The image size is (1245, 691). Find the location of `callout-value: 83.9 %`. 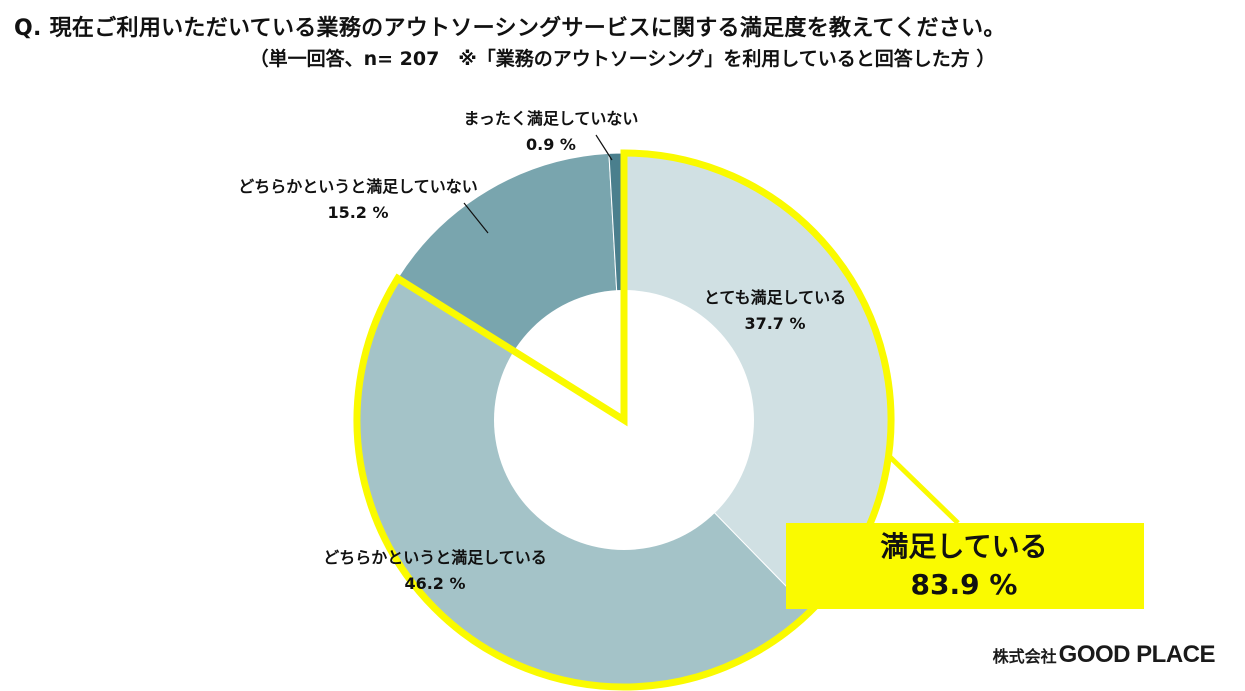

callout-value: 83.9 % is located at coordinates (964, 584).